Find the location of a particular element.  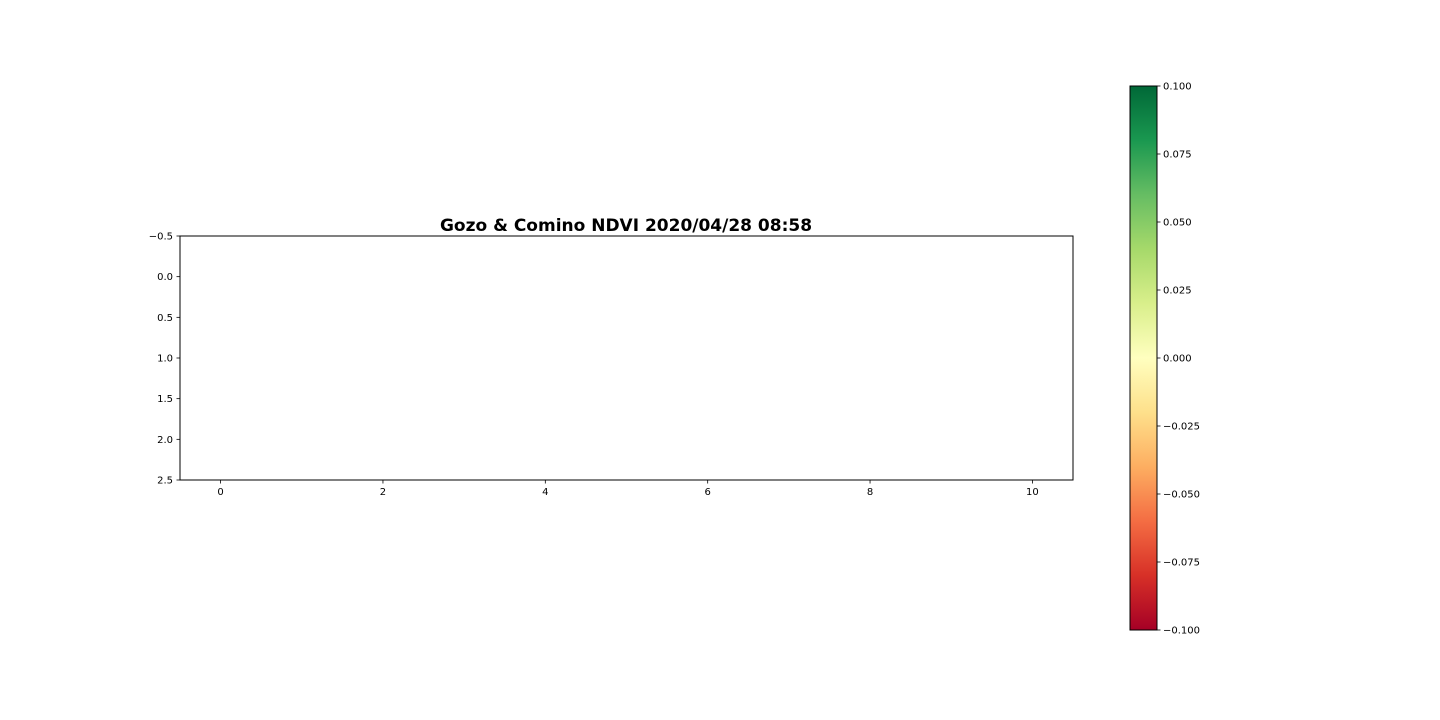

y-tick-label: 0.0 is located at coordinates (165, 277).